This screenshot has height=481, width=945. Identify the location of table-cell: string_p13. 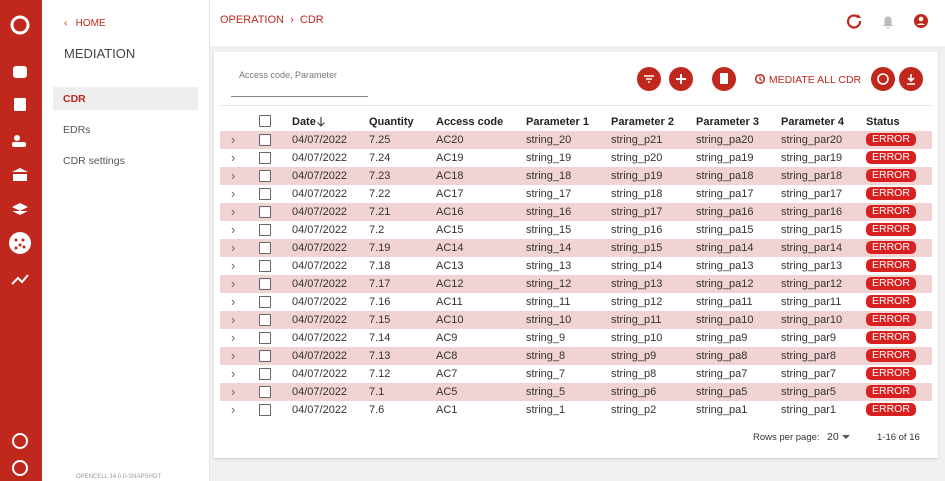
(637, 284).